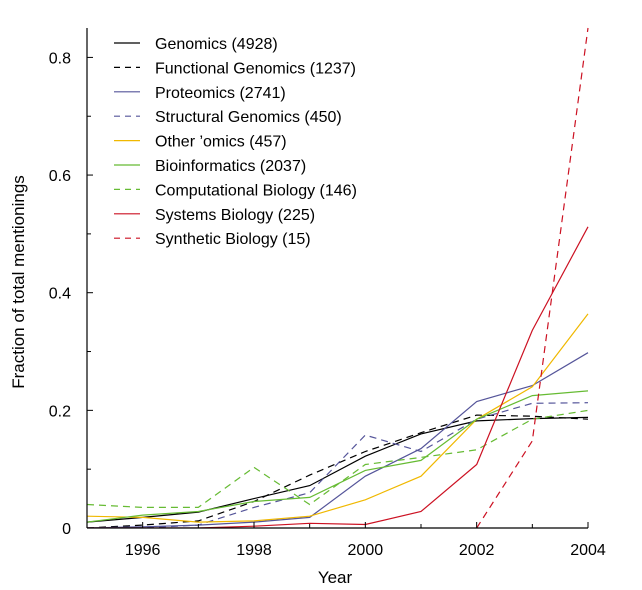 Image resolution: width=642 pixels, height=590 pixels. I want to click on legend-label: Computational Biology (146), so click(256, 190).